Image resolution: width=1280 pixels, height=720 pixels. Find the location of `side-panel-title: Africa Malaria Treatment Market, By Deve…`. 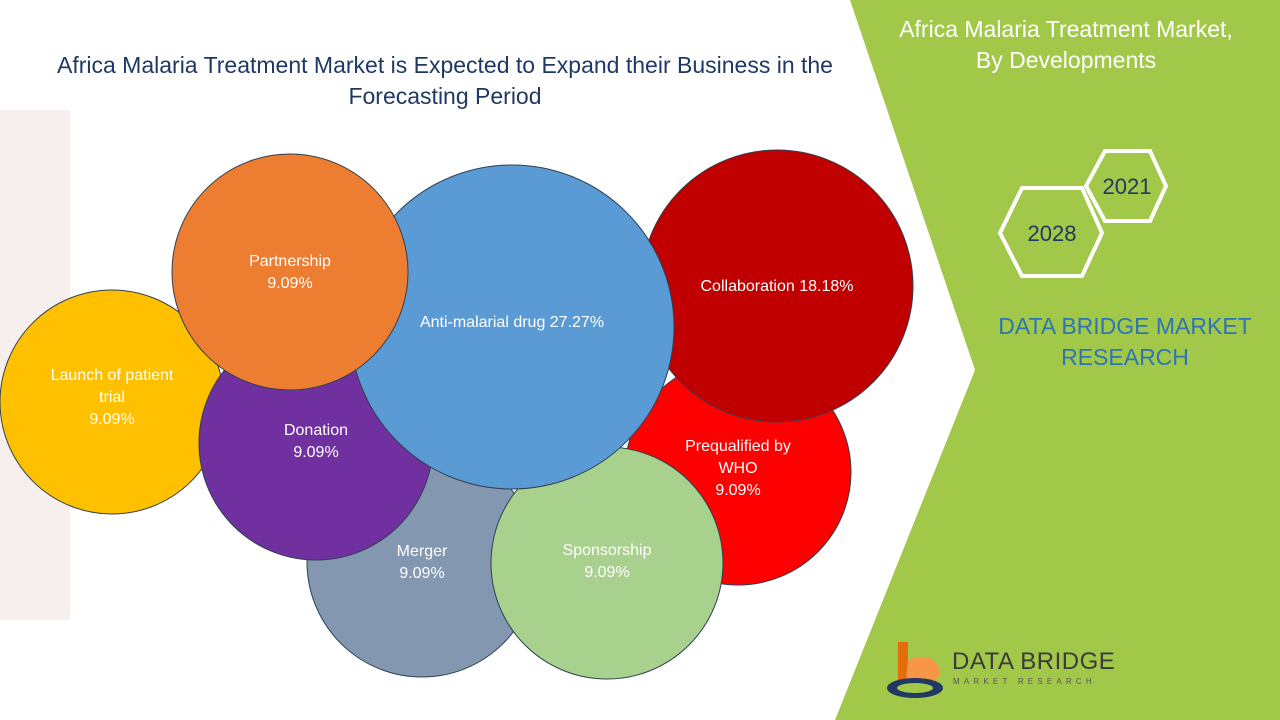

side-panel-title: Africa Malaria Treatment Market, By Deve… is located at coordinates (1066, 45).